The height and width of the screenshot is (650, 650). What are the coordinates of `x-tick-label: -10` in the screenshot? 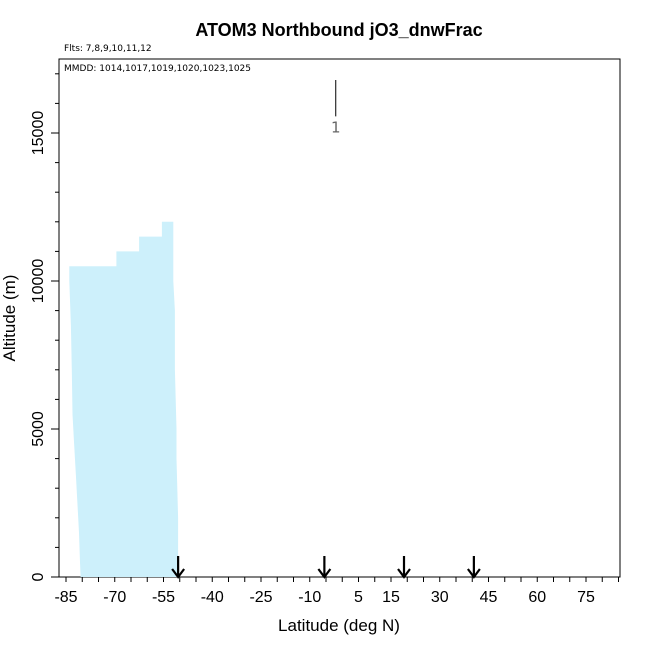 It's located at (309, 597).